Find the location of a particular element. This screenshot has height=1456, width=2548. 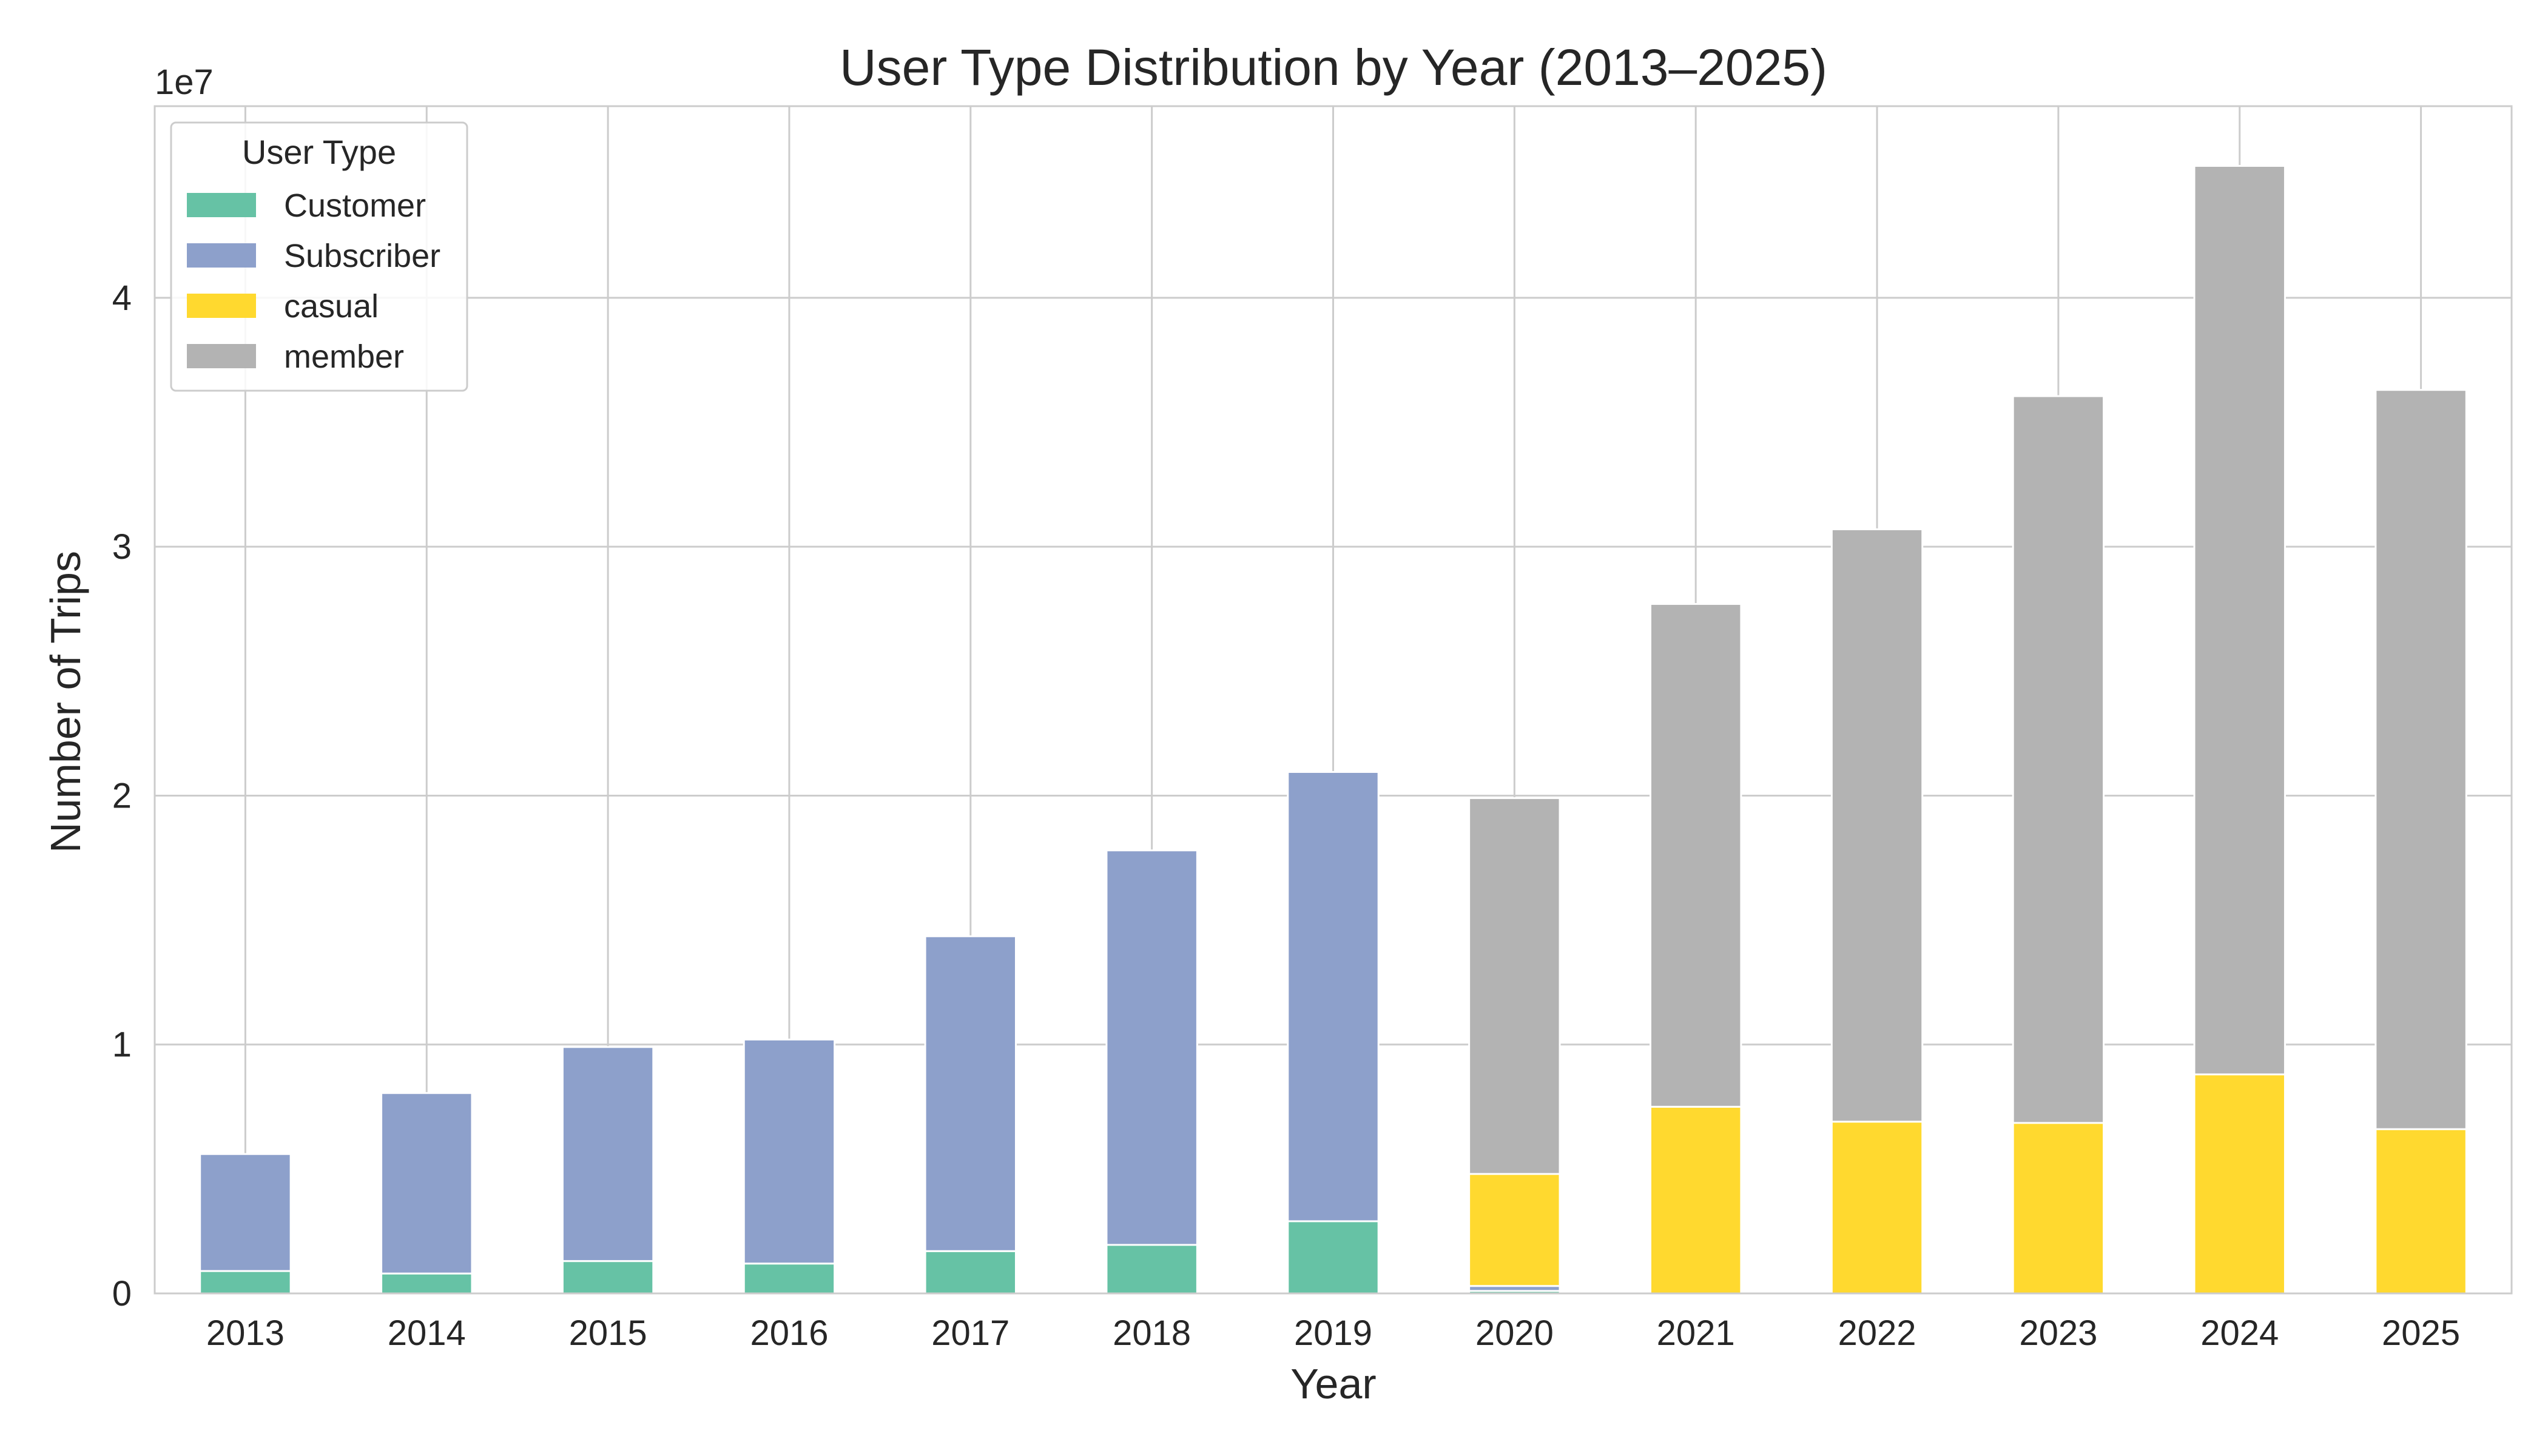

bar-member-2024 is located at coordinates (2239, 620).